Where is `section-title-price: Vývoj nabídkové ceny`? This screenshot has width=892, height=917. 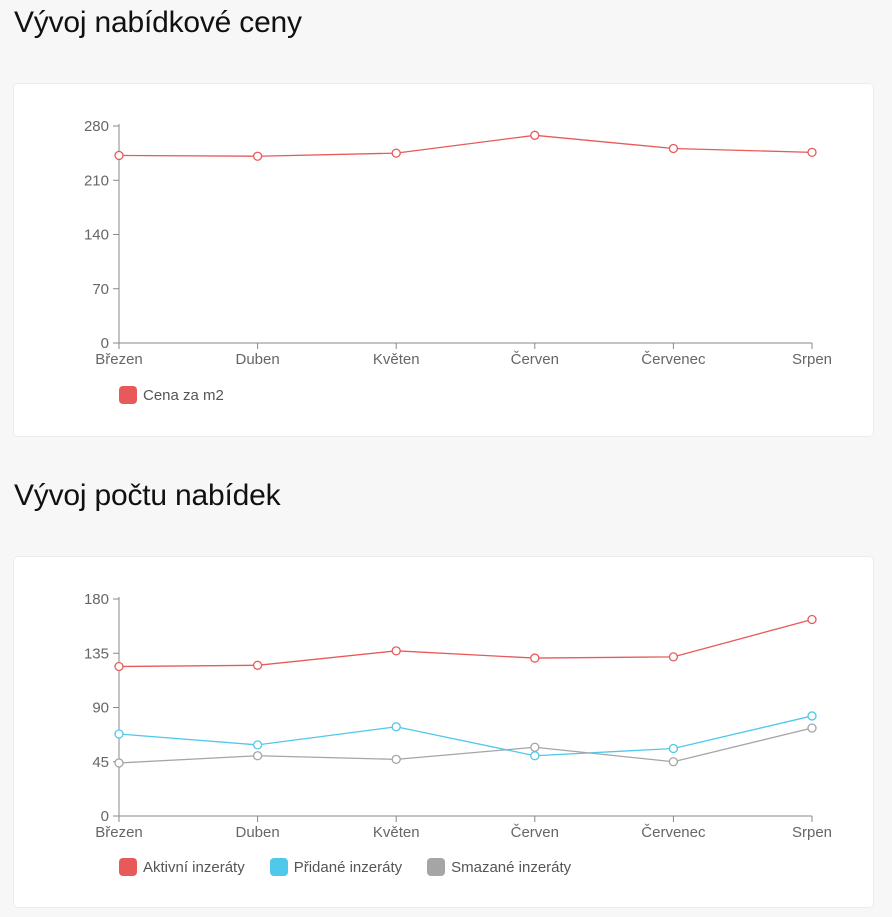
section-title-price: Vývoj nabídkové ceny is located at coordinates (158, 22).